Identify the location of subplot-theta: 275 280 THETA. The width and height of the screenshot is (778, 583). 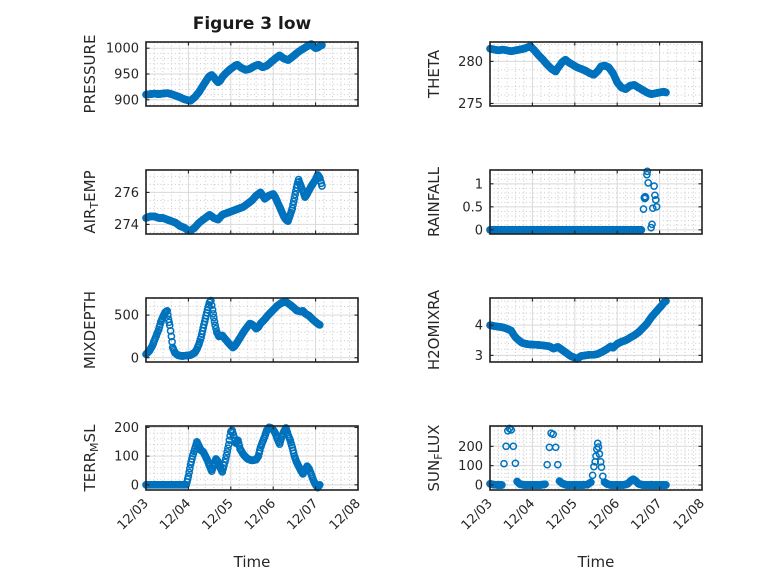
(564, 76).